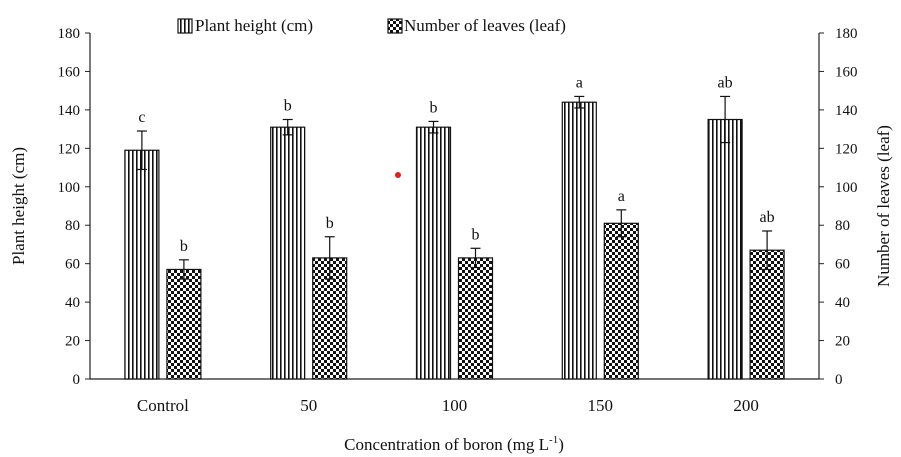 The height and width of the screenshot is (457, 901). Describe the element at coordinates (69, 34) in the screenshot. I see `left-tick-label: 180` at that location.